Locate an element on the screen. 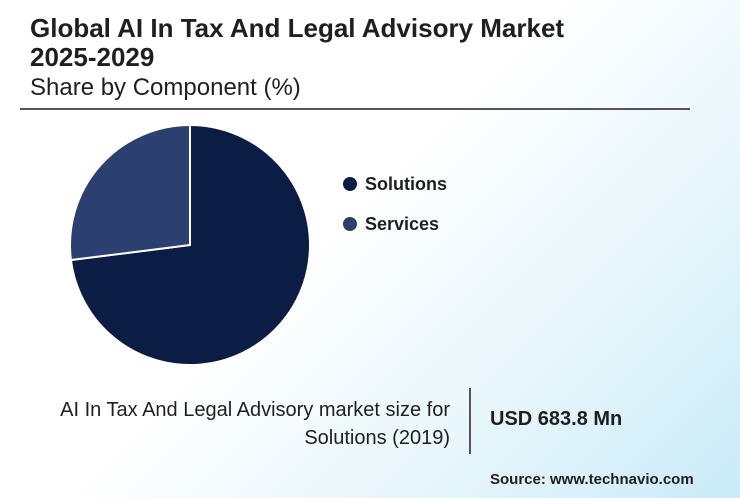 Image resolution: width=740 pixels, height=498 pixels. legend-swatch-services is located at coordinates (350, 224).